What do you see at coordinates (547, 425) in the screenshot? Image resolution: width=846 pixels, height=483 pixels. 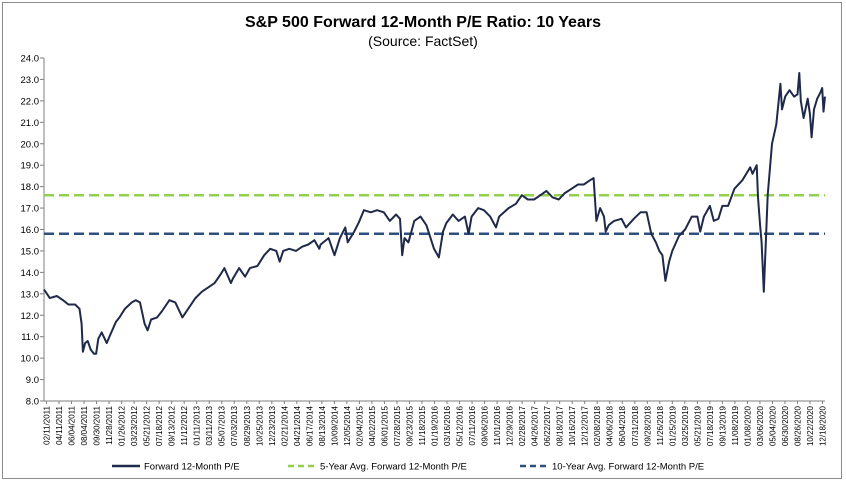 I see `x-tick-label: 06/22/2017` at bounding box center [547, 425].